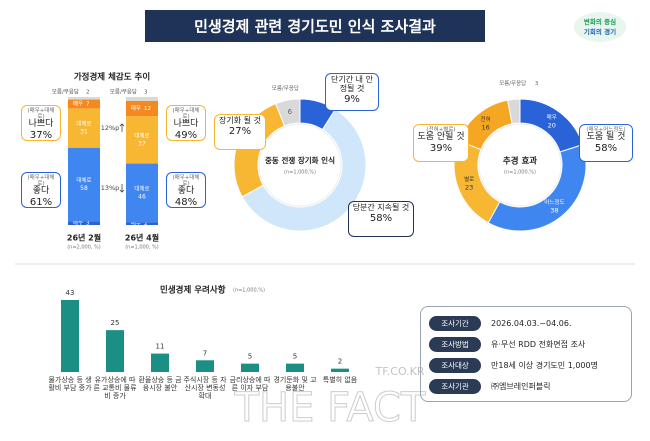 Image resolution: width=650 pixels, height=441 pixels. I want to click on callout: 당분간 지속될 것 58%, so click(381, 219).